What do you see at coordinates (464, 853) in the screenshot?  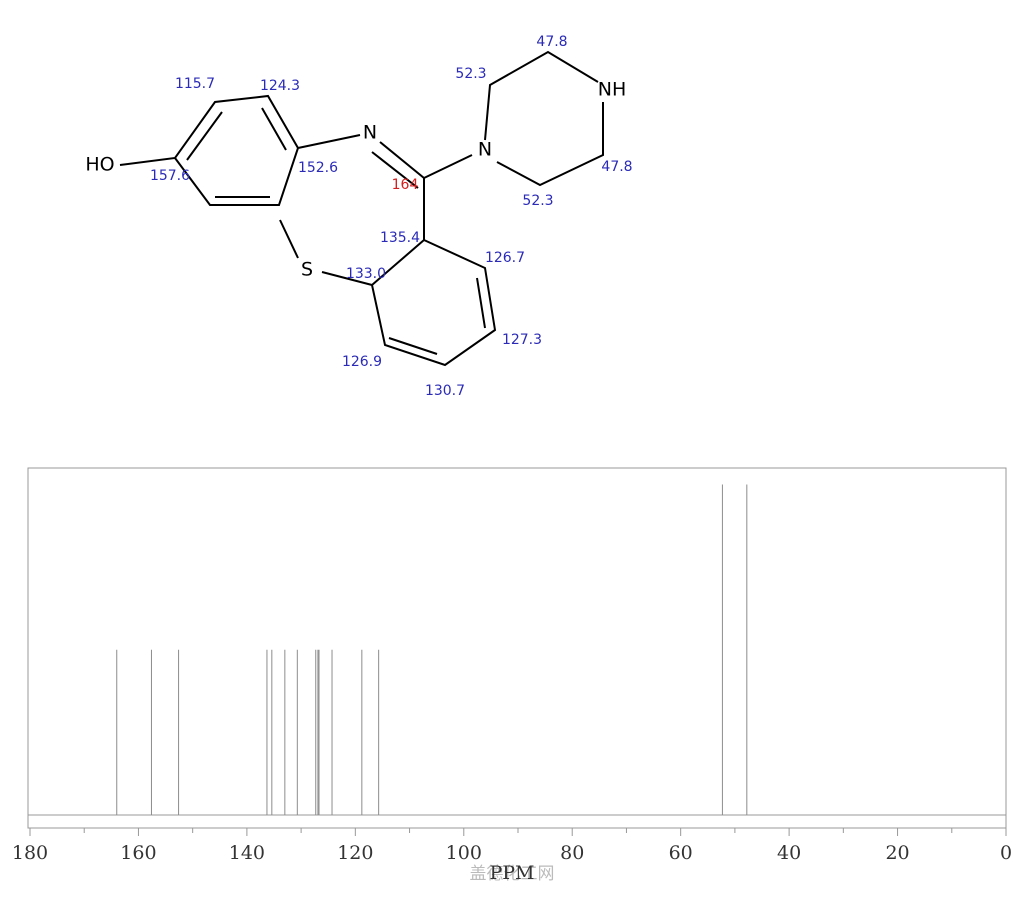 I see `x-tick-label: 100` at bounding box center [464, 853].